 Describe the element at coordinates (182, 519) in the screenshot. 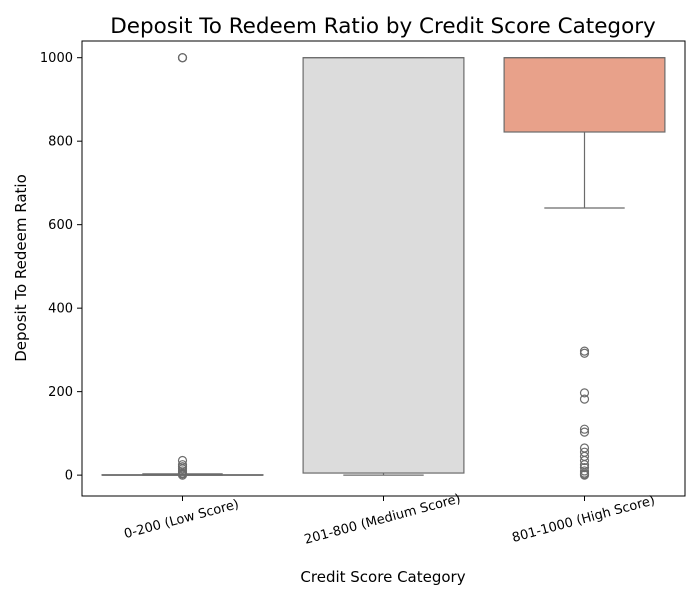

I see `x-tick-label: 0-200 (Low Score)` at that location.